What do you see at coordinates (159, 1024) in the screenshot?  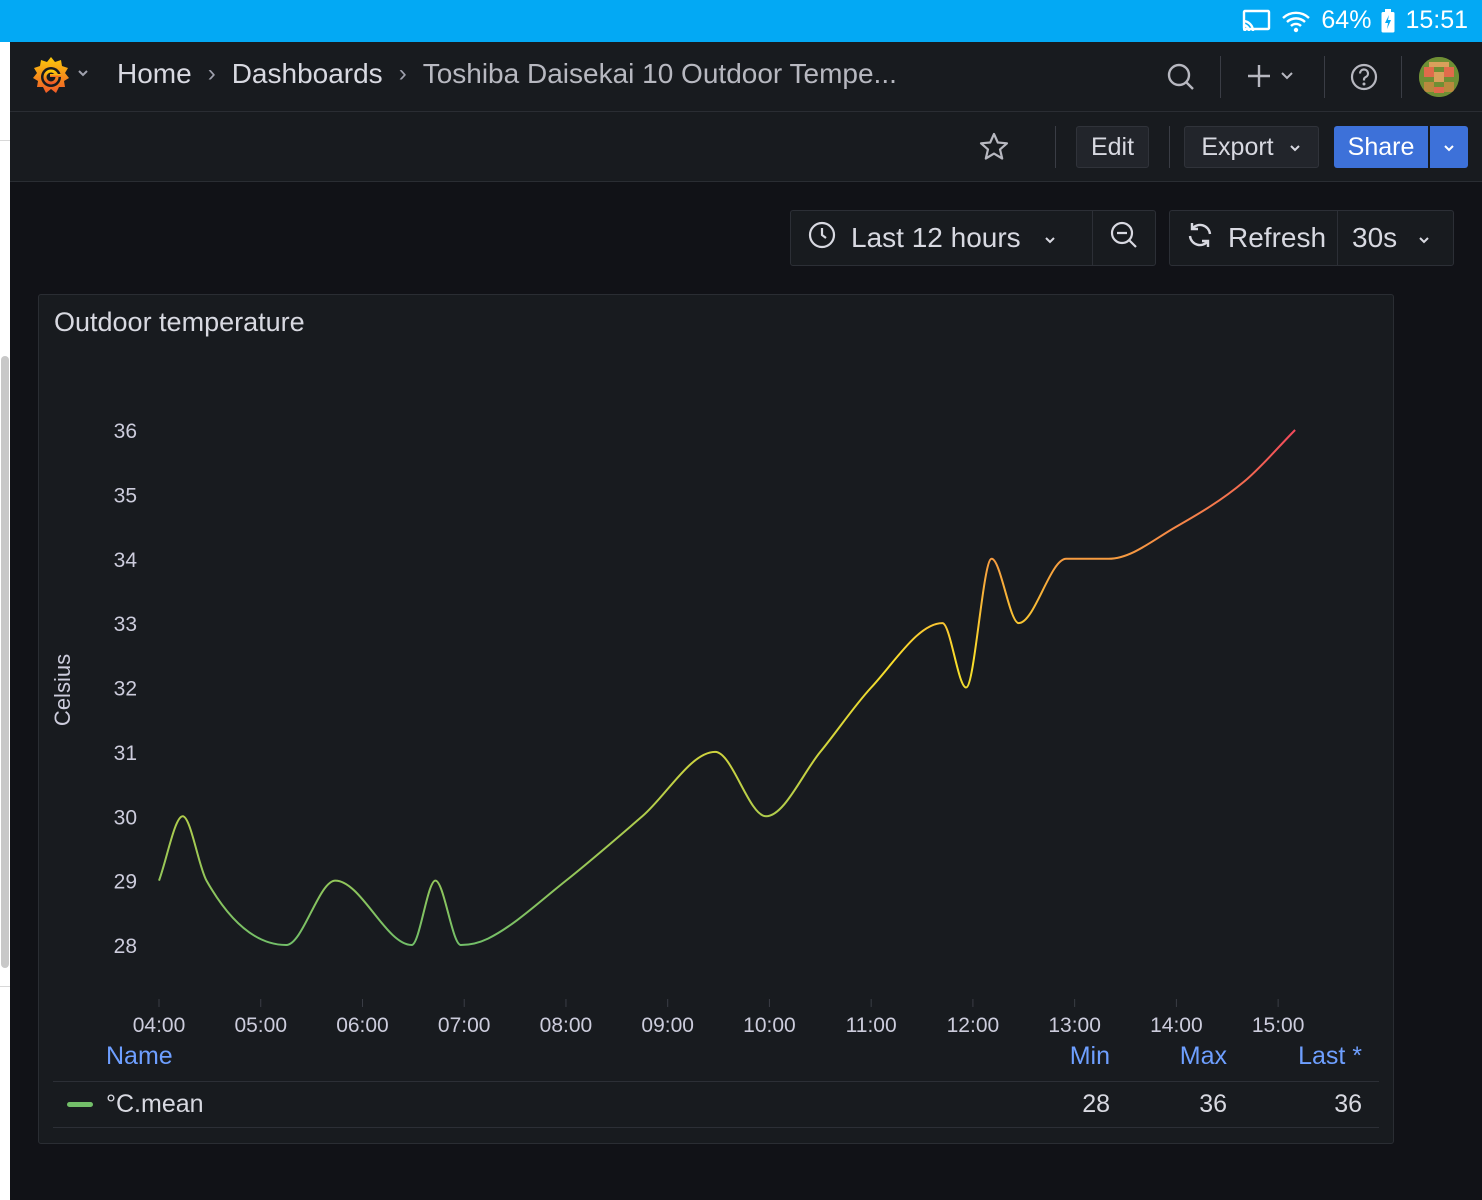 I see `x-tick-label: 04:00` at bounding box center [159, 1024].